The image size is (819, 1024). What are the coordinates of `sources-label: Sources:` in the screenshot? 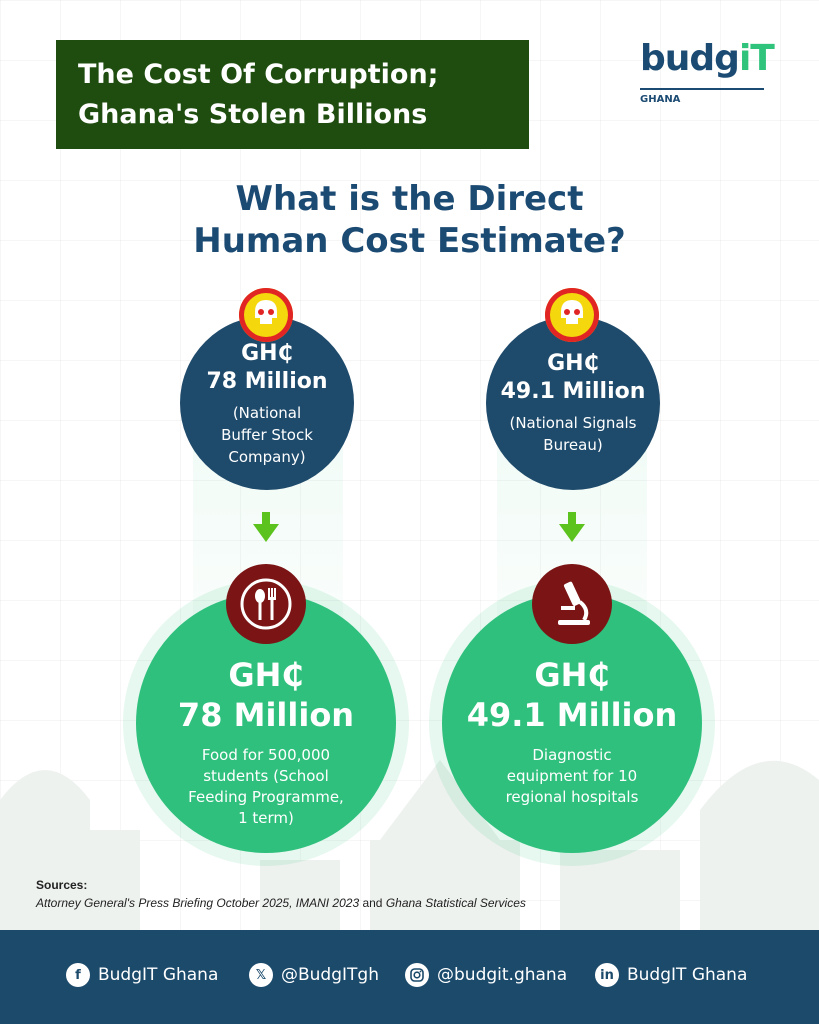 It's located at (62, 885).